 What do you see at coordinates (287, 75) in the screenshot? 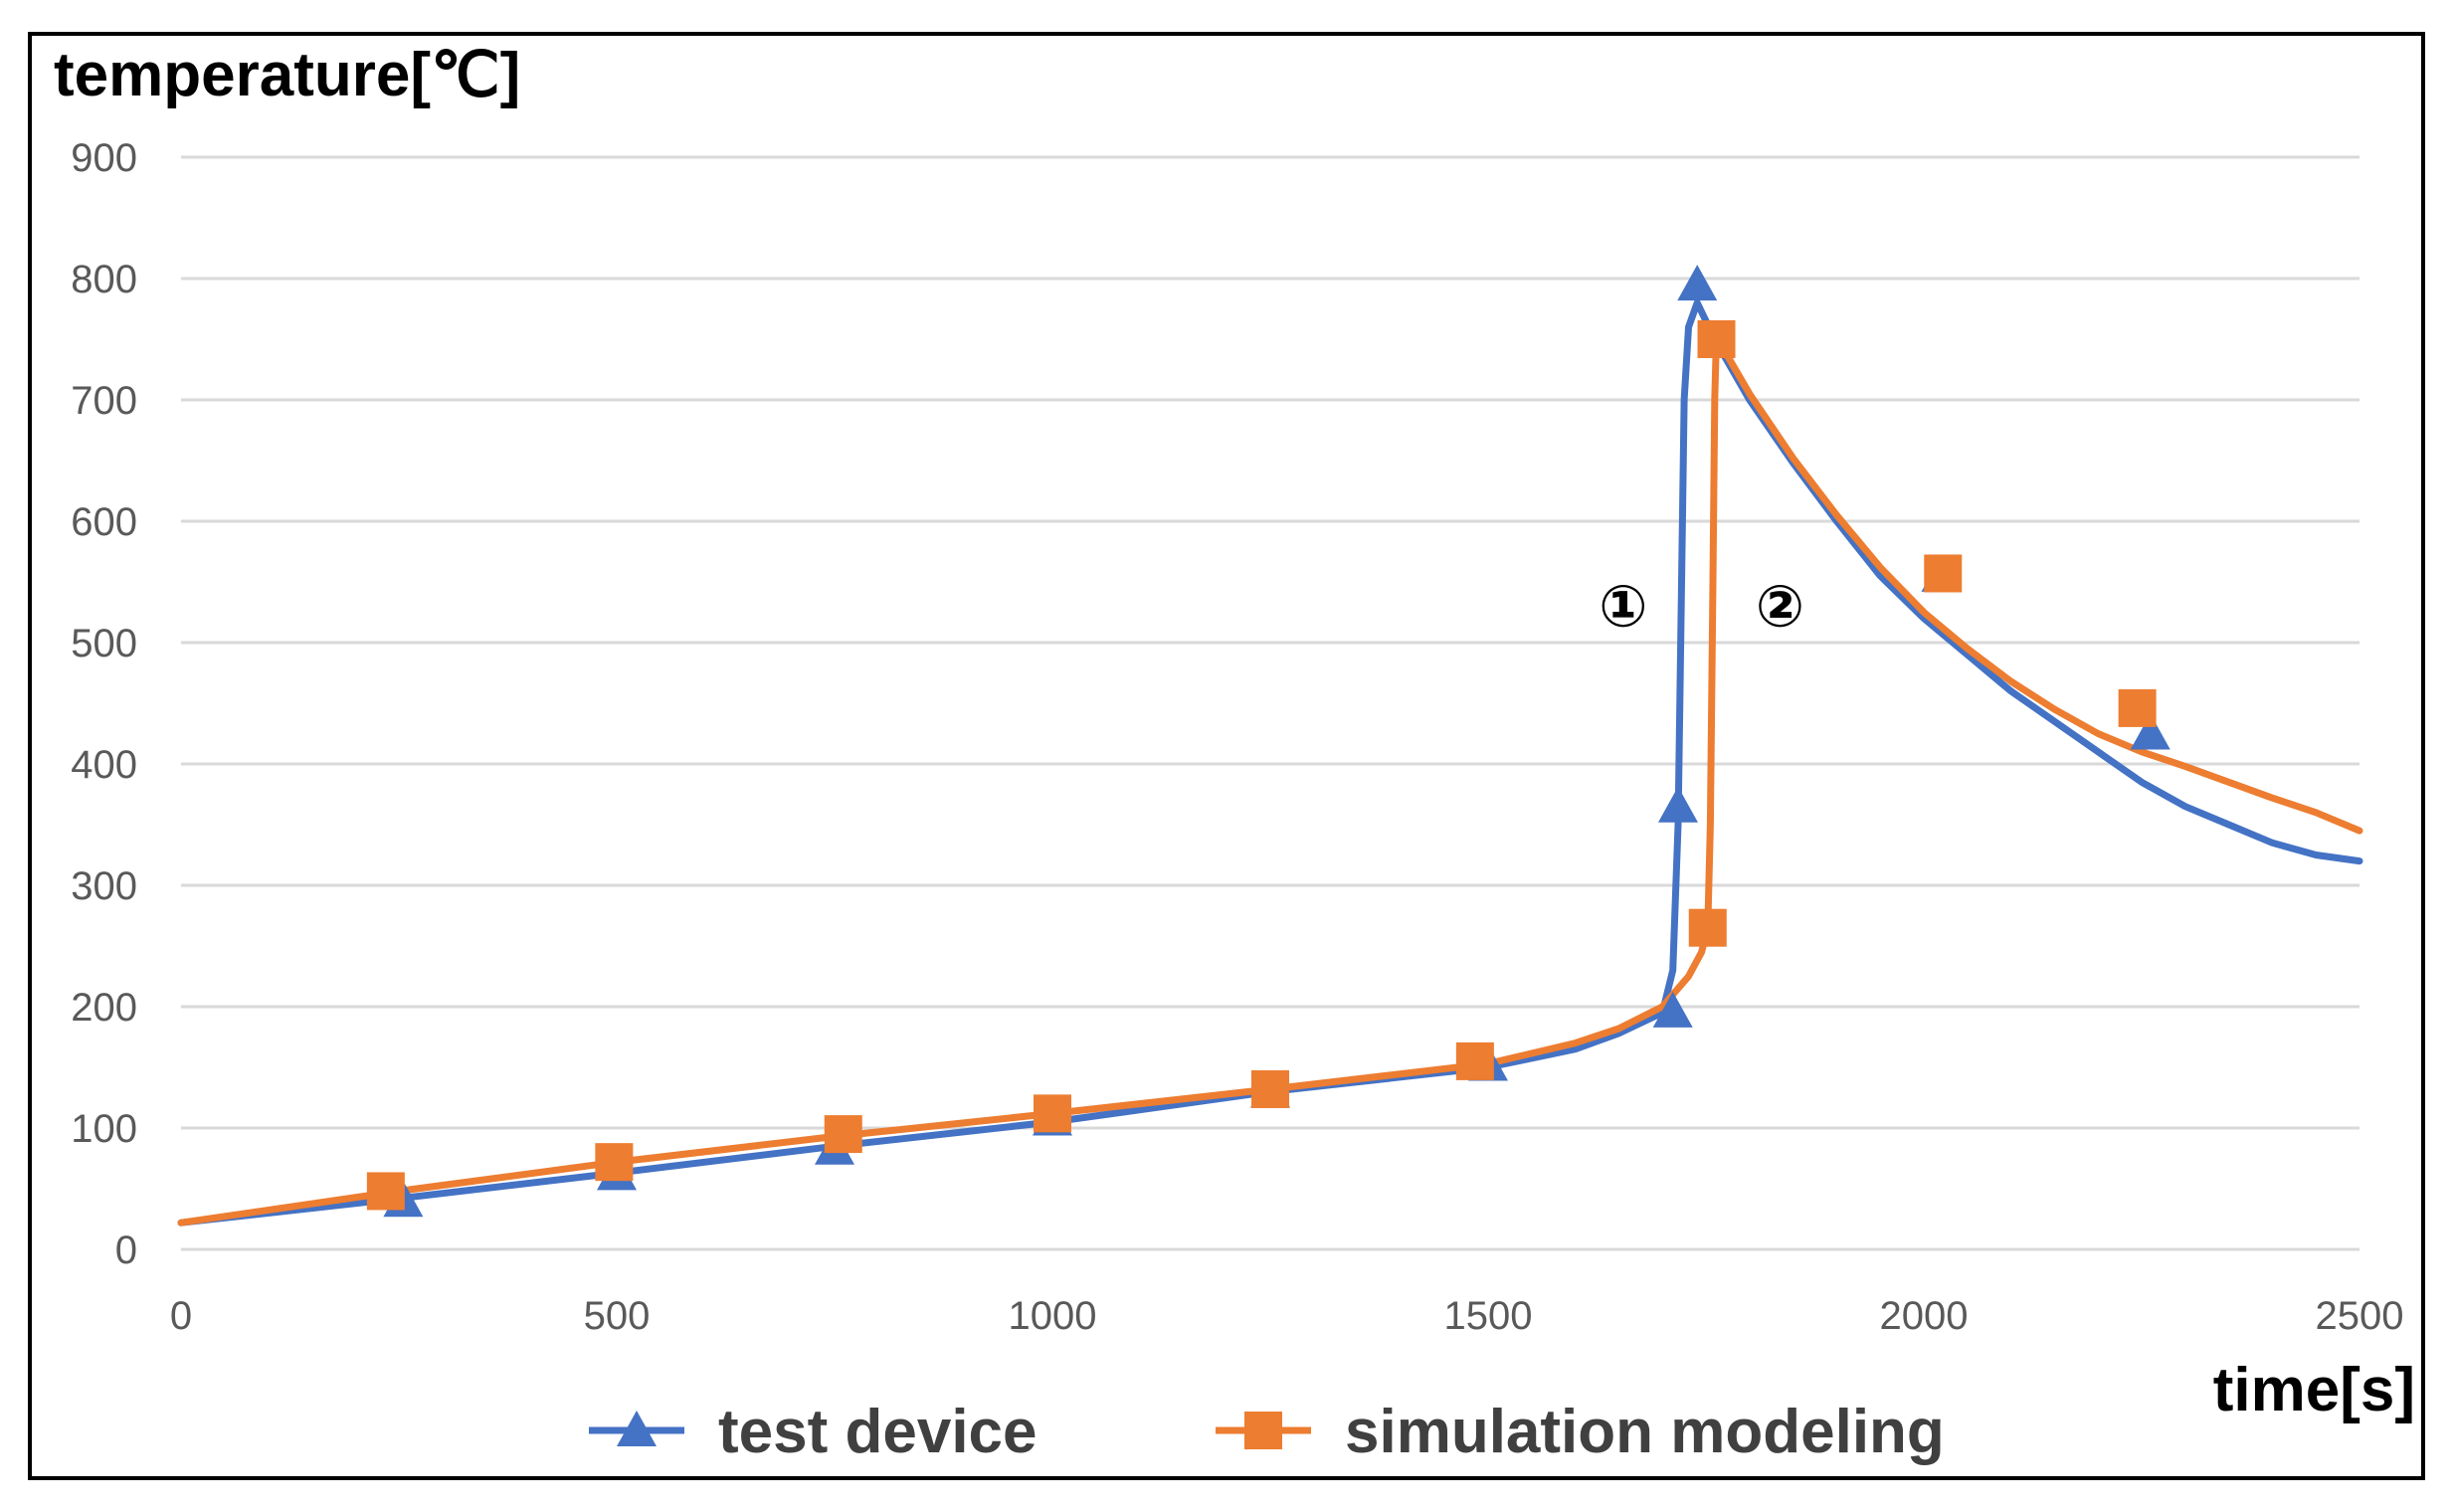
I see `y-axis-label: temperature[℃]` at bounding box center [287, 75].